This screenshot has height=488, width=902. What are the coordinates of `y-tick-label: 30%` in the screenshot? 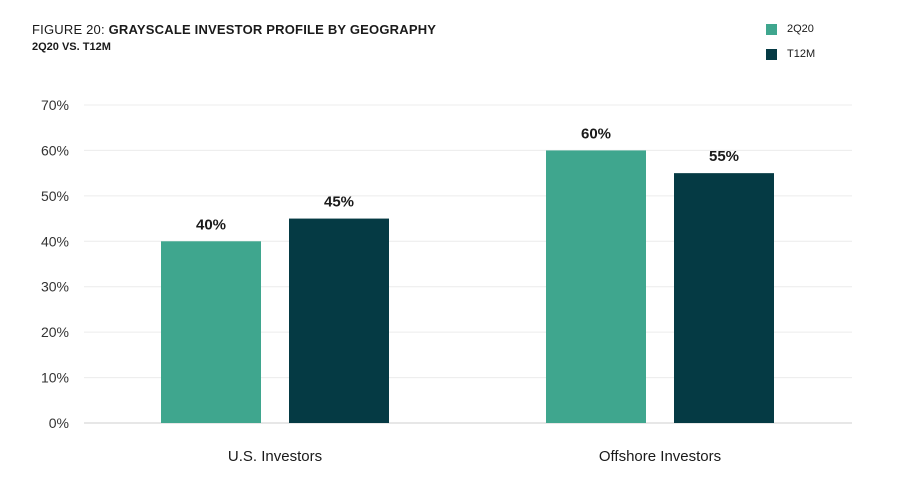 It's located at (55, 287).